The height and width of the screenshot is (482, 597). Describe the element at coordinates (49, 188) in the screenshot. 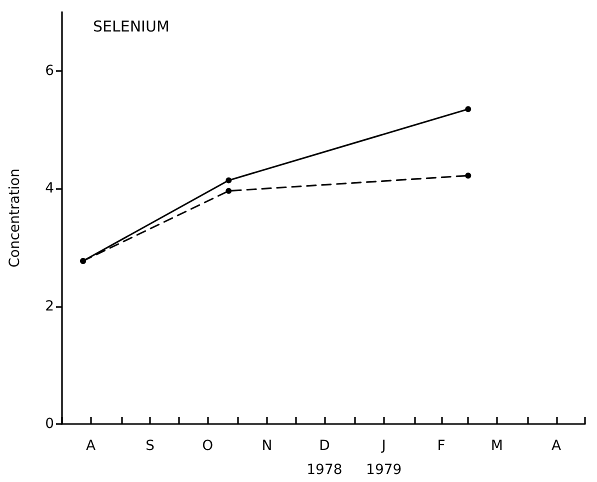

I see `y-tick-label: 4` at that location.